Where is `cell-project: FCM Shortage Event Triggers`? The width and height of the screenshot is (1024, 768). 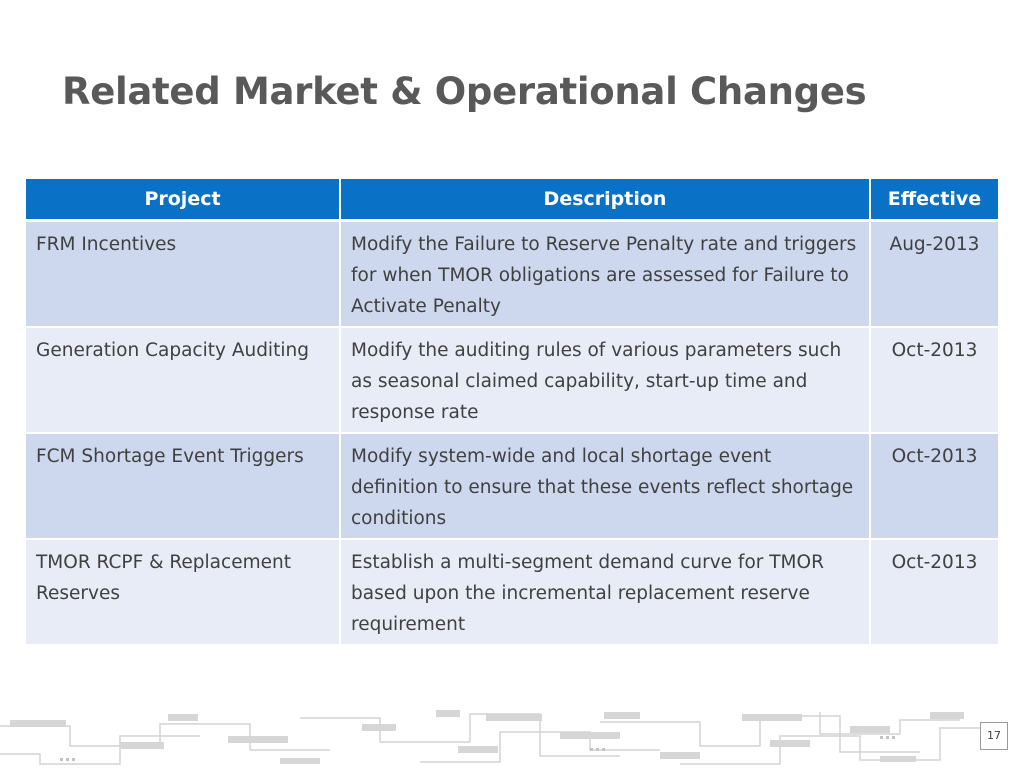
cell-project: FCM Shortage Event Triggers is located at coordinates (183, 486).